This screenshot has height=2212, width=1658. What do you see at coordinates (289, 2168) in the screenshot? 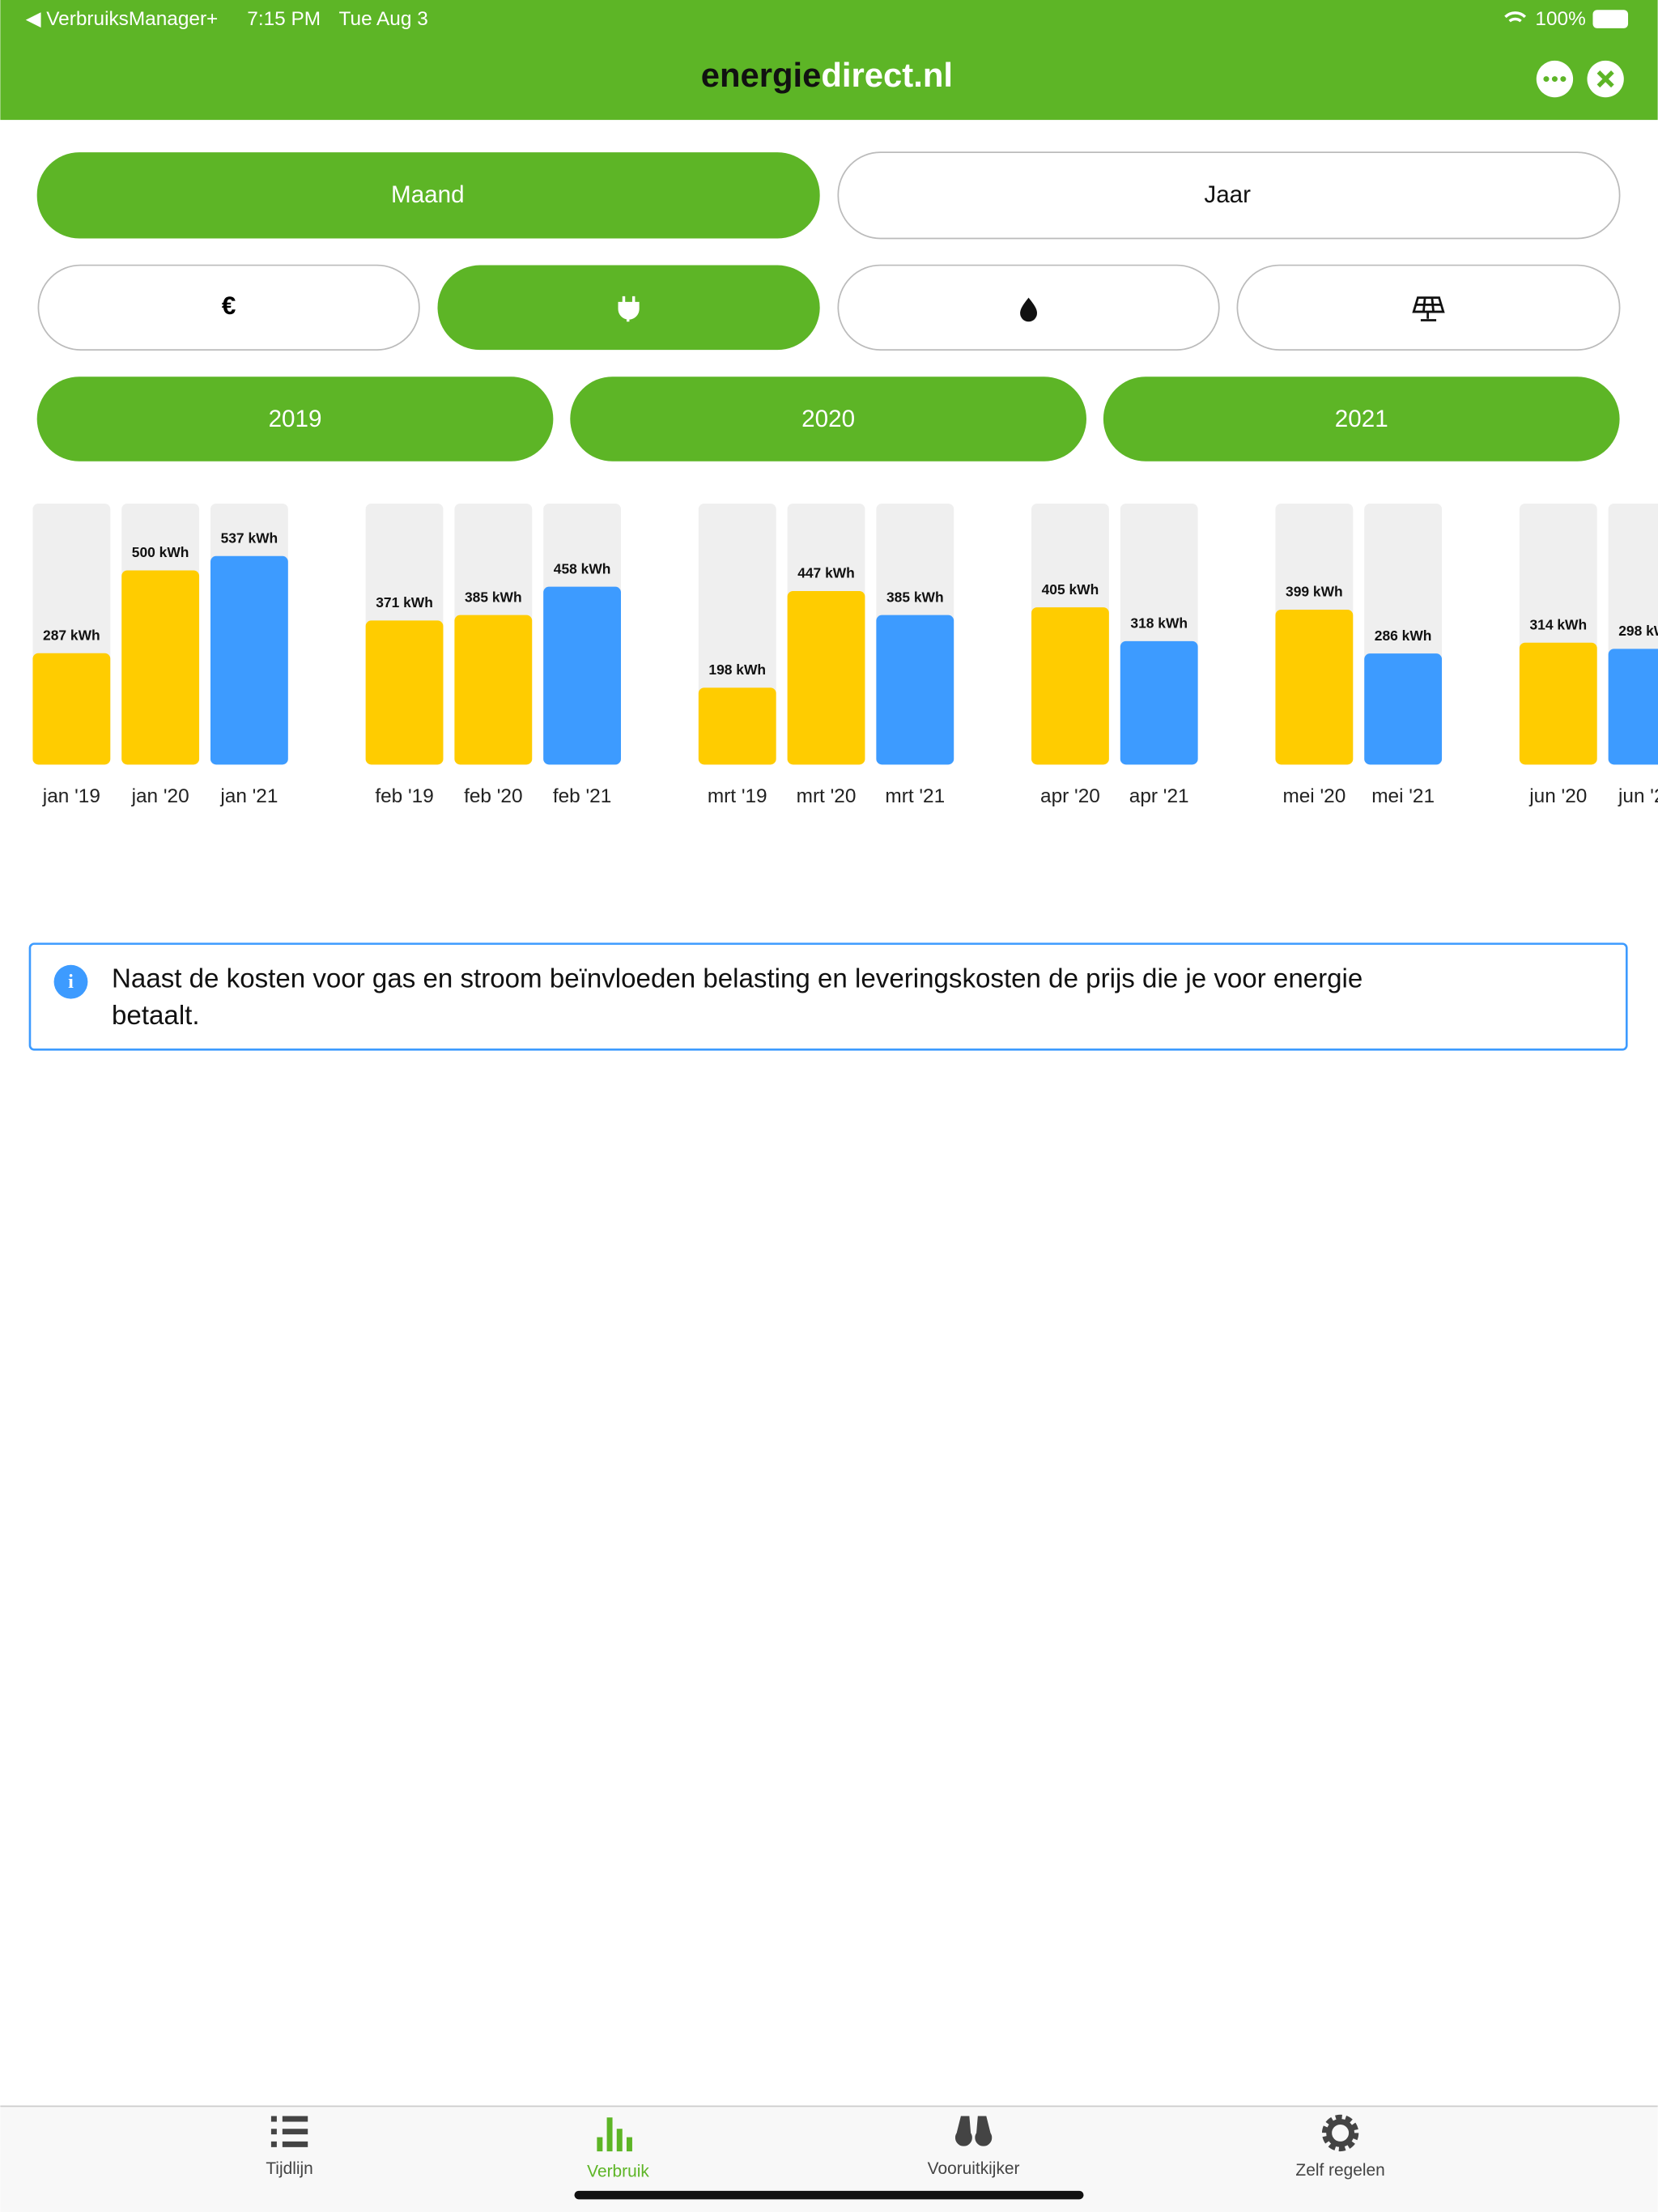
I see `tab-label: Tijdlijn` at bounding box center [289, 2168].